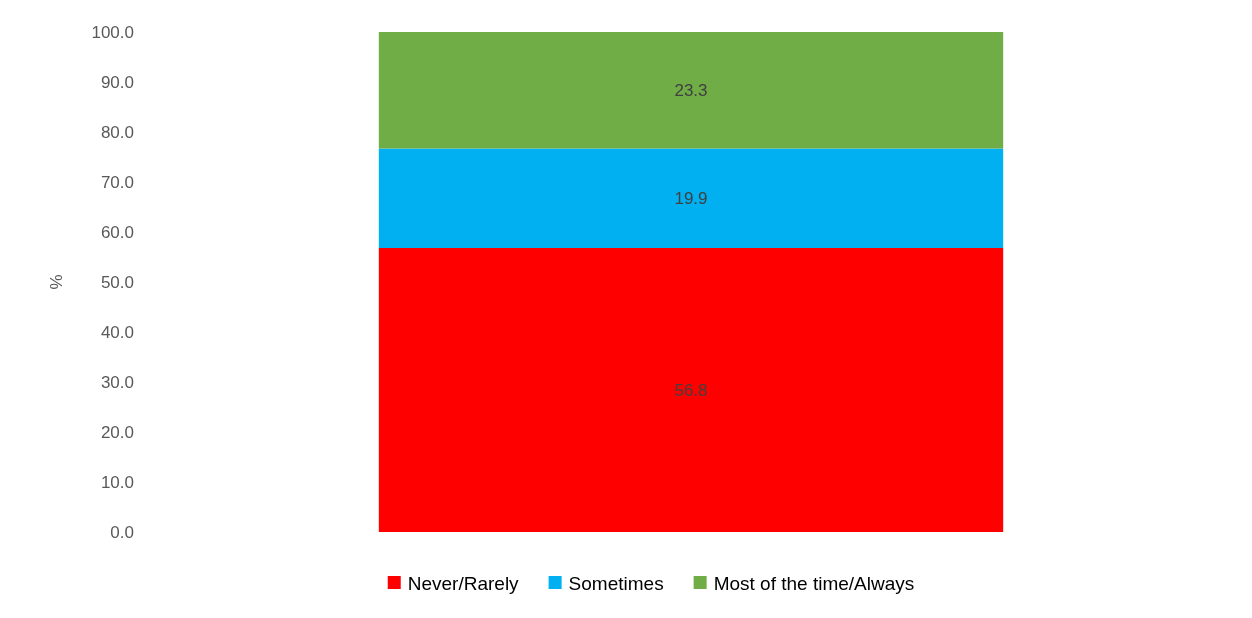  I want to click on y-tick-label: 60.0, so click(117, 232).